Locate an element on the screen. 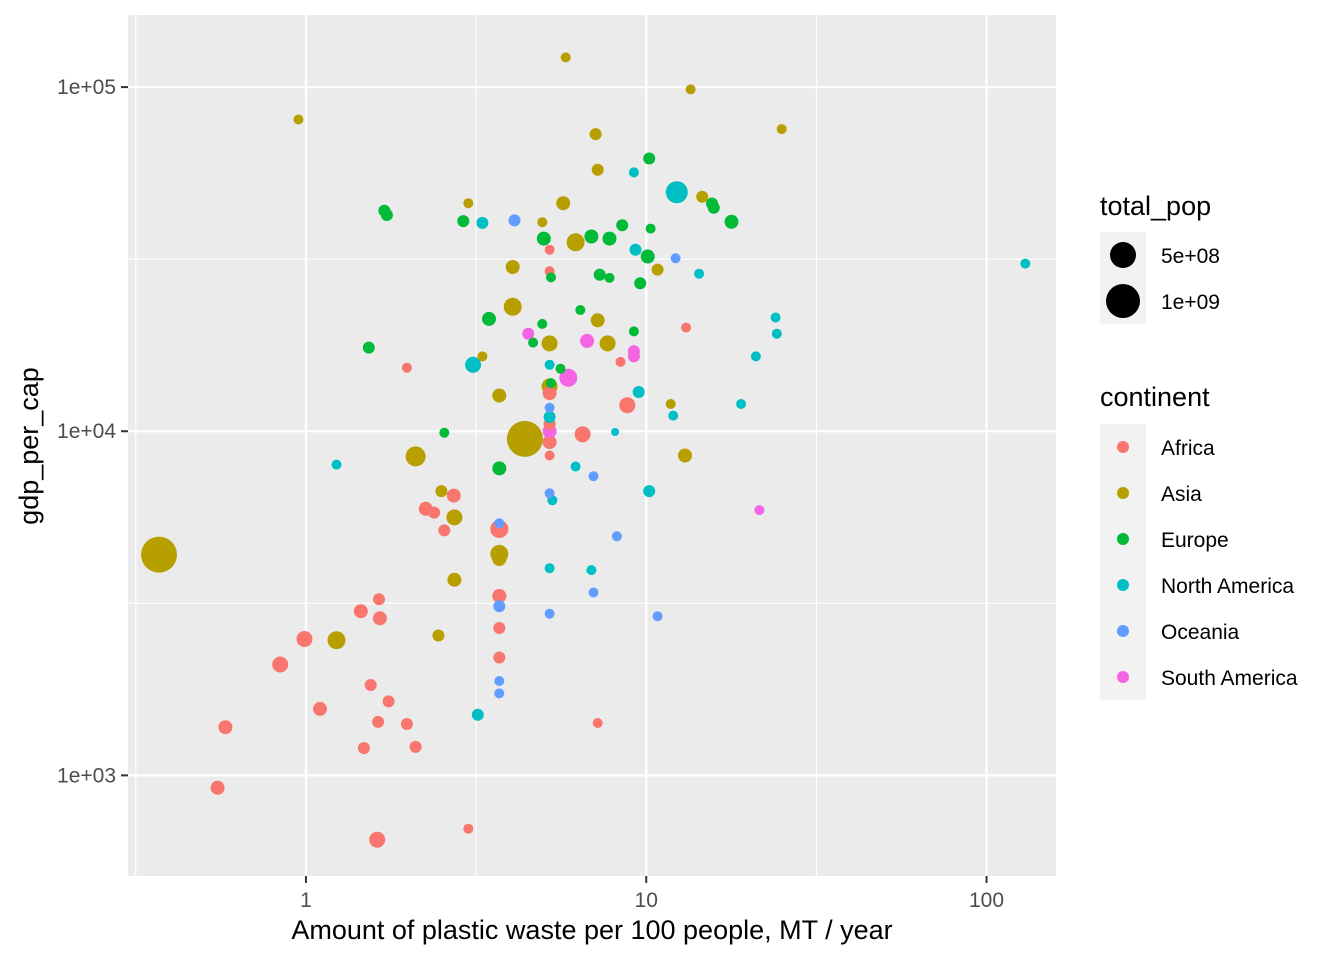  legend-label-europe: Europe is located at coordinates (1195, 540).